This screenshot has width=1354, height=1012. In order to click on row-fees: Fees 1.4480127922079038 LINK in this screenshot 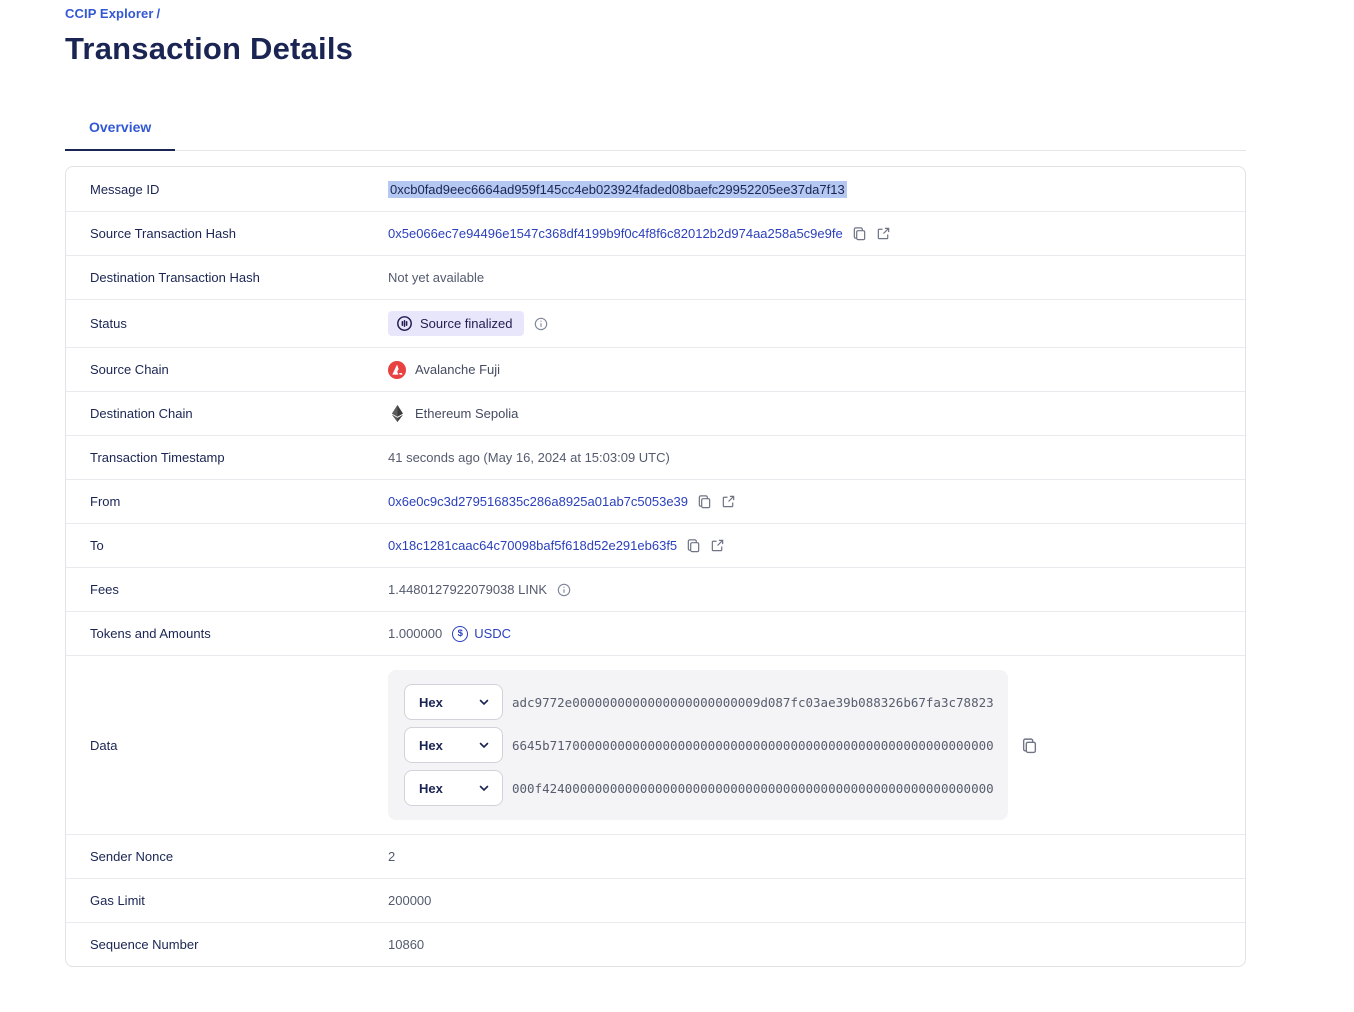, I will do `click(655, 589)`.